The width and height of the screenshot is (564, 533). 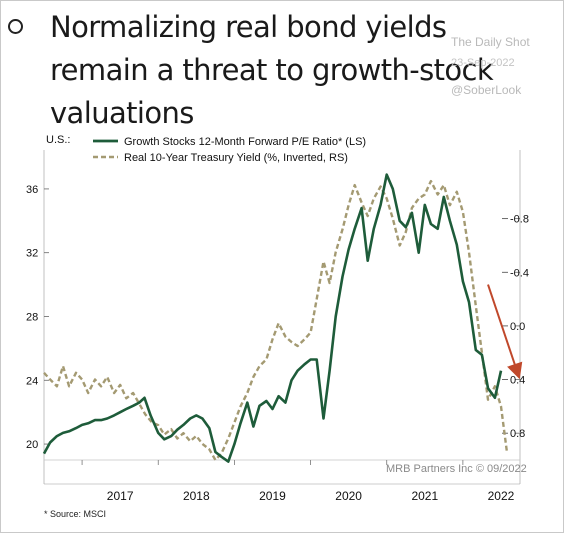 I want to click on x-axis-tick-label: 2018, so click(x=196, y=496).